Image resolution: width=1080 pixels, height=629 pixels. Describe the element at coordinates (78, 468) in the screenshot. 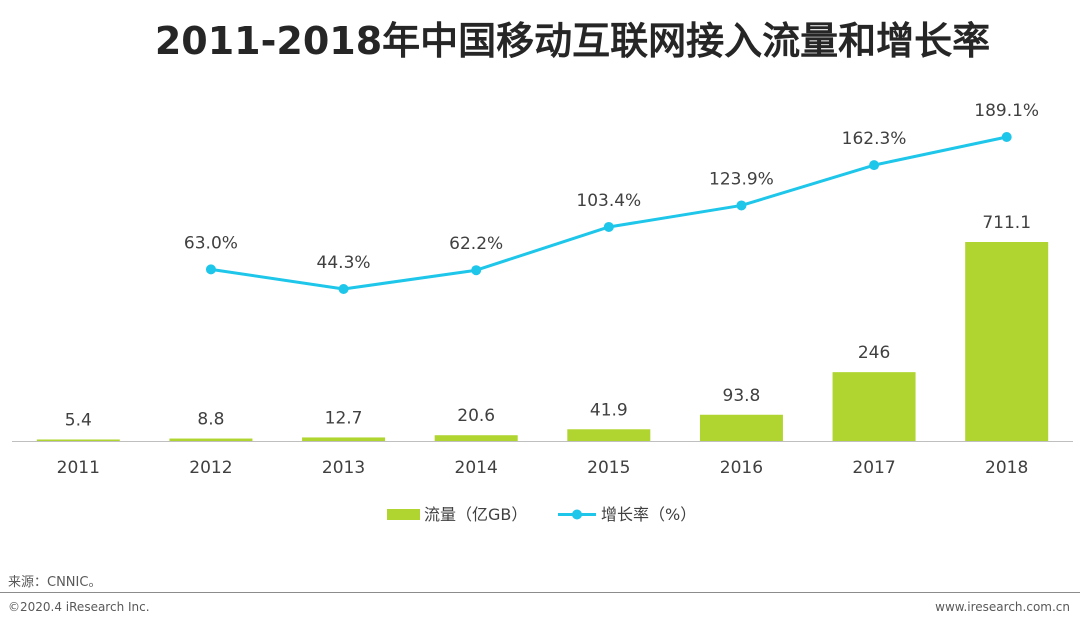

I see `x-tick-2011: 2011` at that location.